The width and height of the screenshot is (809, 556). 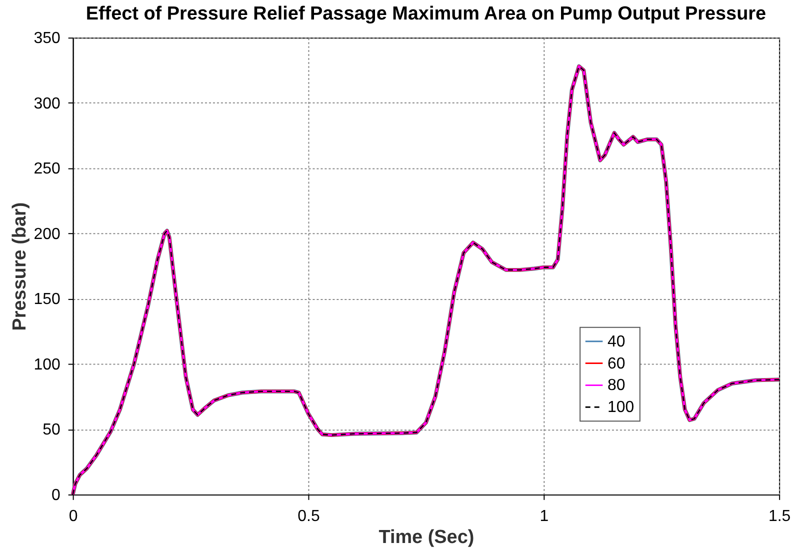 What do you see at coordinates (47, 39) in the screenshot?
I see `y-tick-label: 350` at bounding box center [47, 39].